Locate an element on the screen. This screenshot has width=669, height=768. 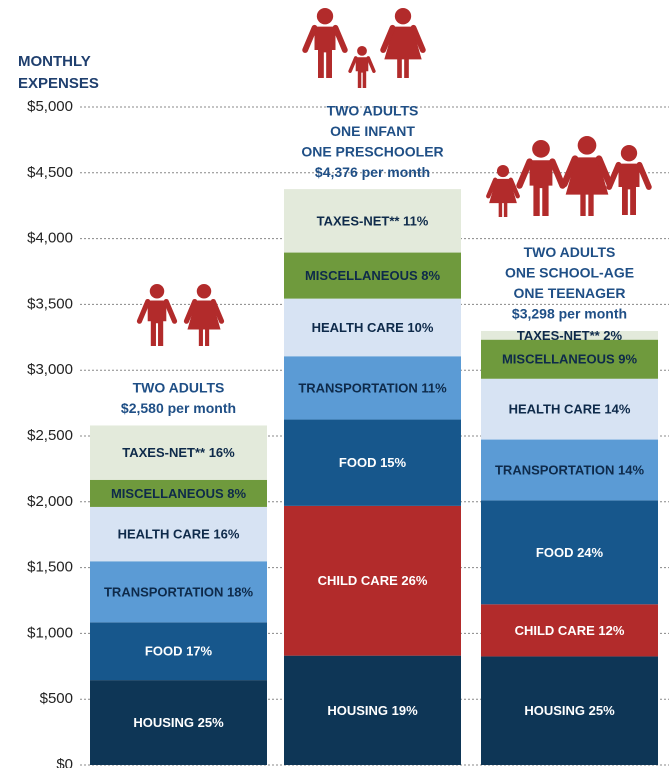
bar-header: ONE SCHOOL-AGE is located at coordinates (569, 273).